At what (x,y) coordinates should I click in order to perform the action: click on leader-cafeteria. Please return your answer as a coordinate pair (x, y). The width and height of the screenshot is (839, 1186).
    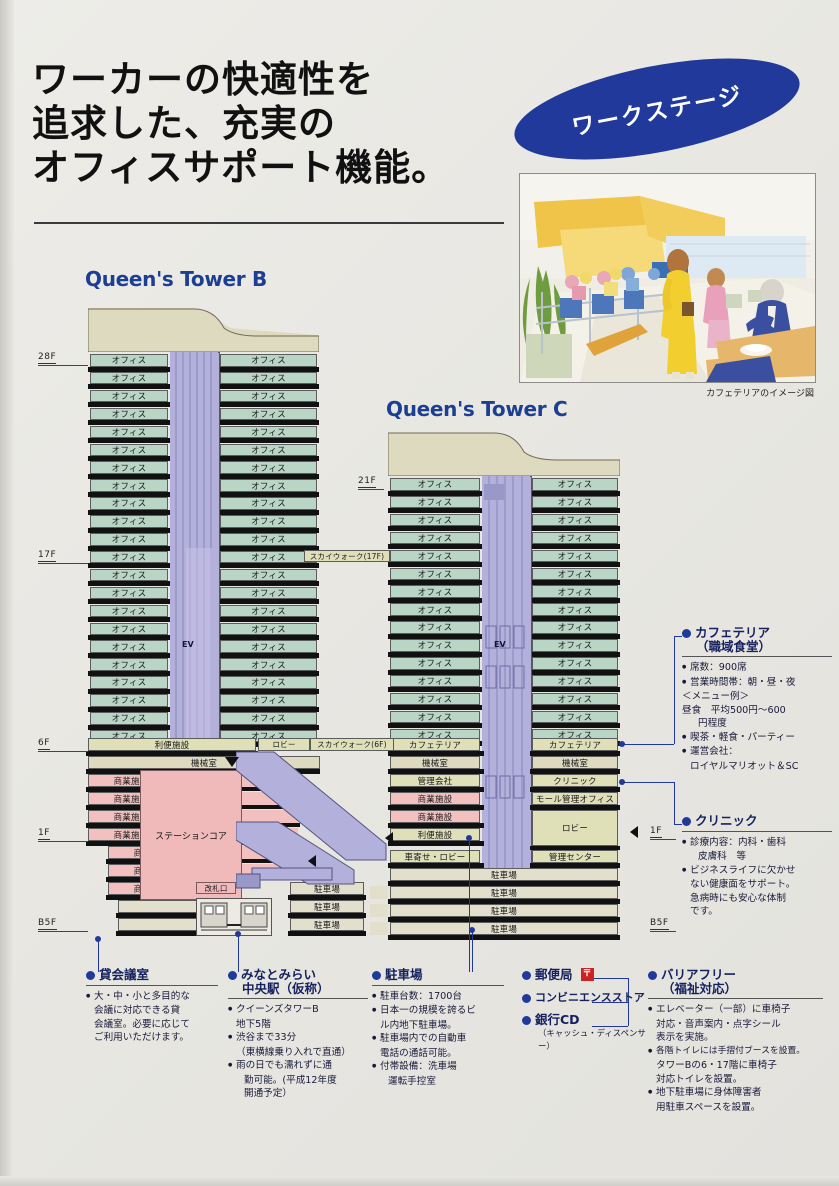
    Looking at the image, I should click on (648, 744).